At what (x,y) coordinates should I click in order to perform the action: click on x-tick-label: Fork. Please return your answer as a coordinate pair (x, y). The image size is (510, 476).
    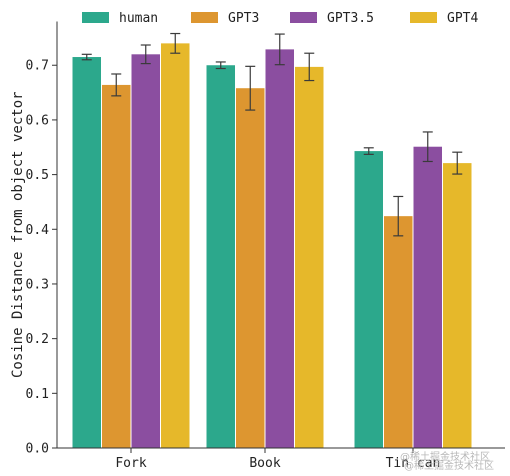
    Looking at the image, I should click on (130, 463).